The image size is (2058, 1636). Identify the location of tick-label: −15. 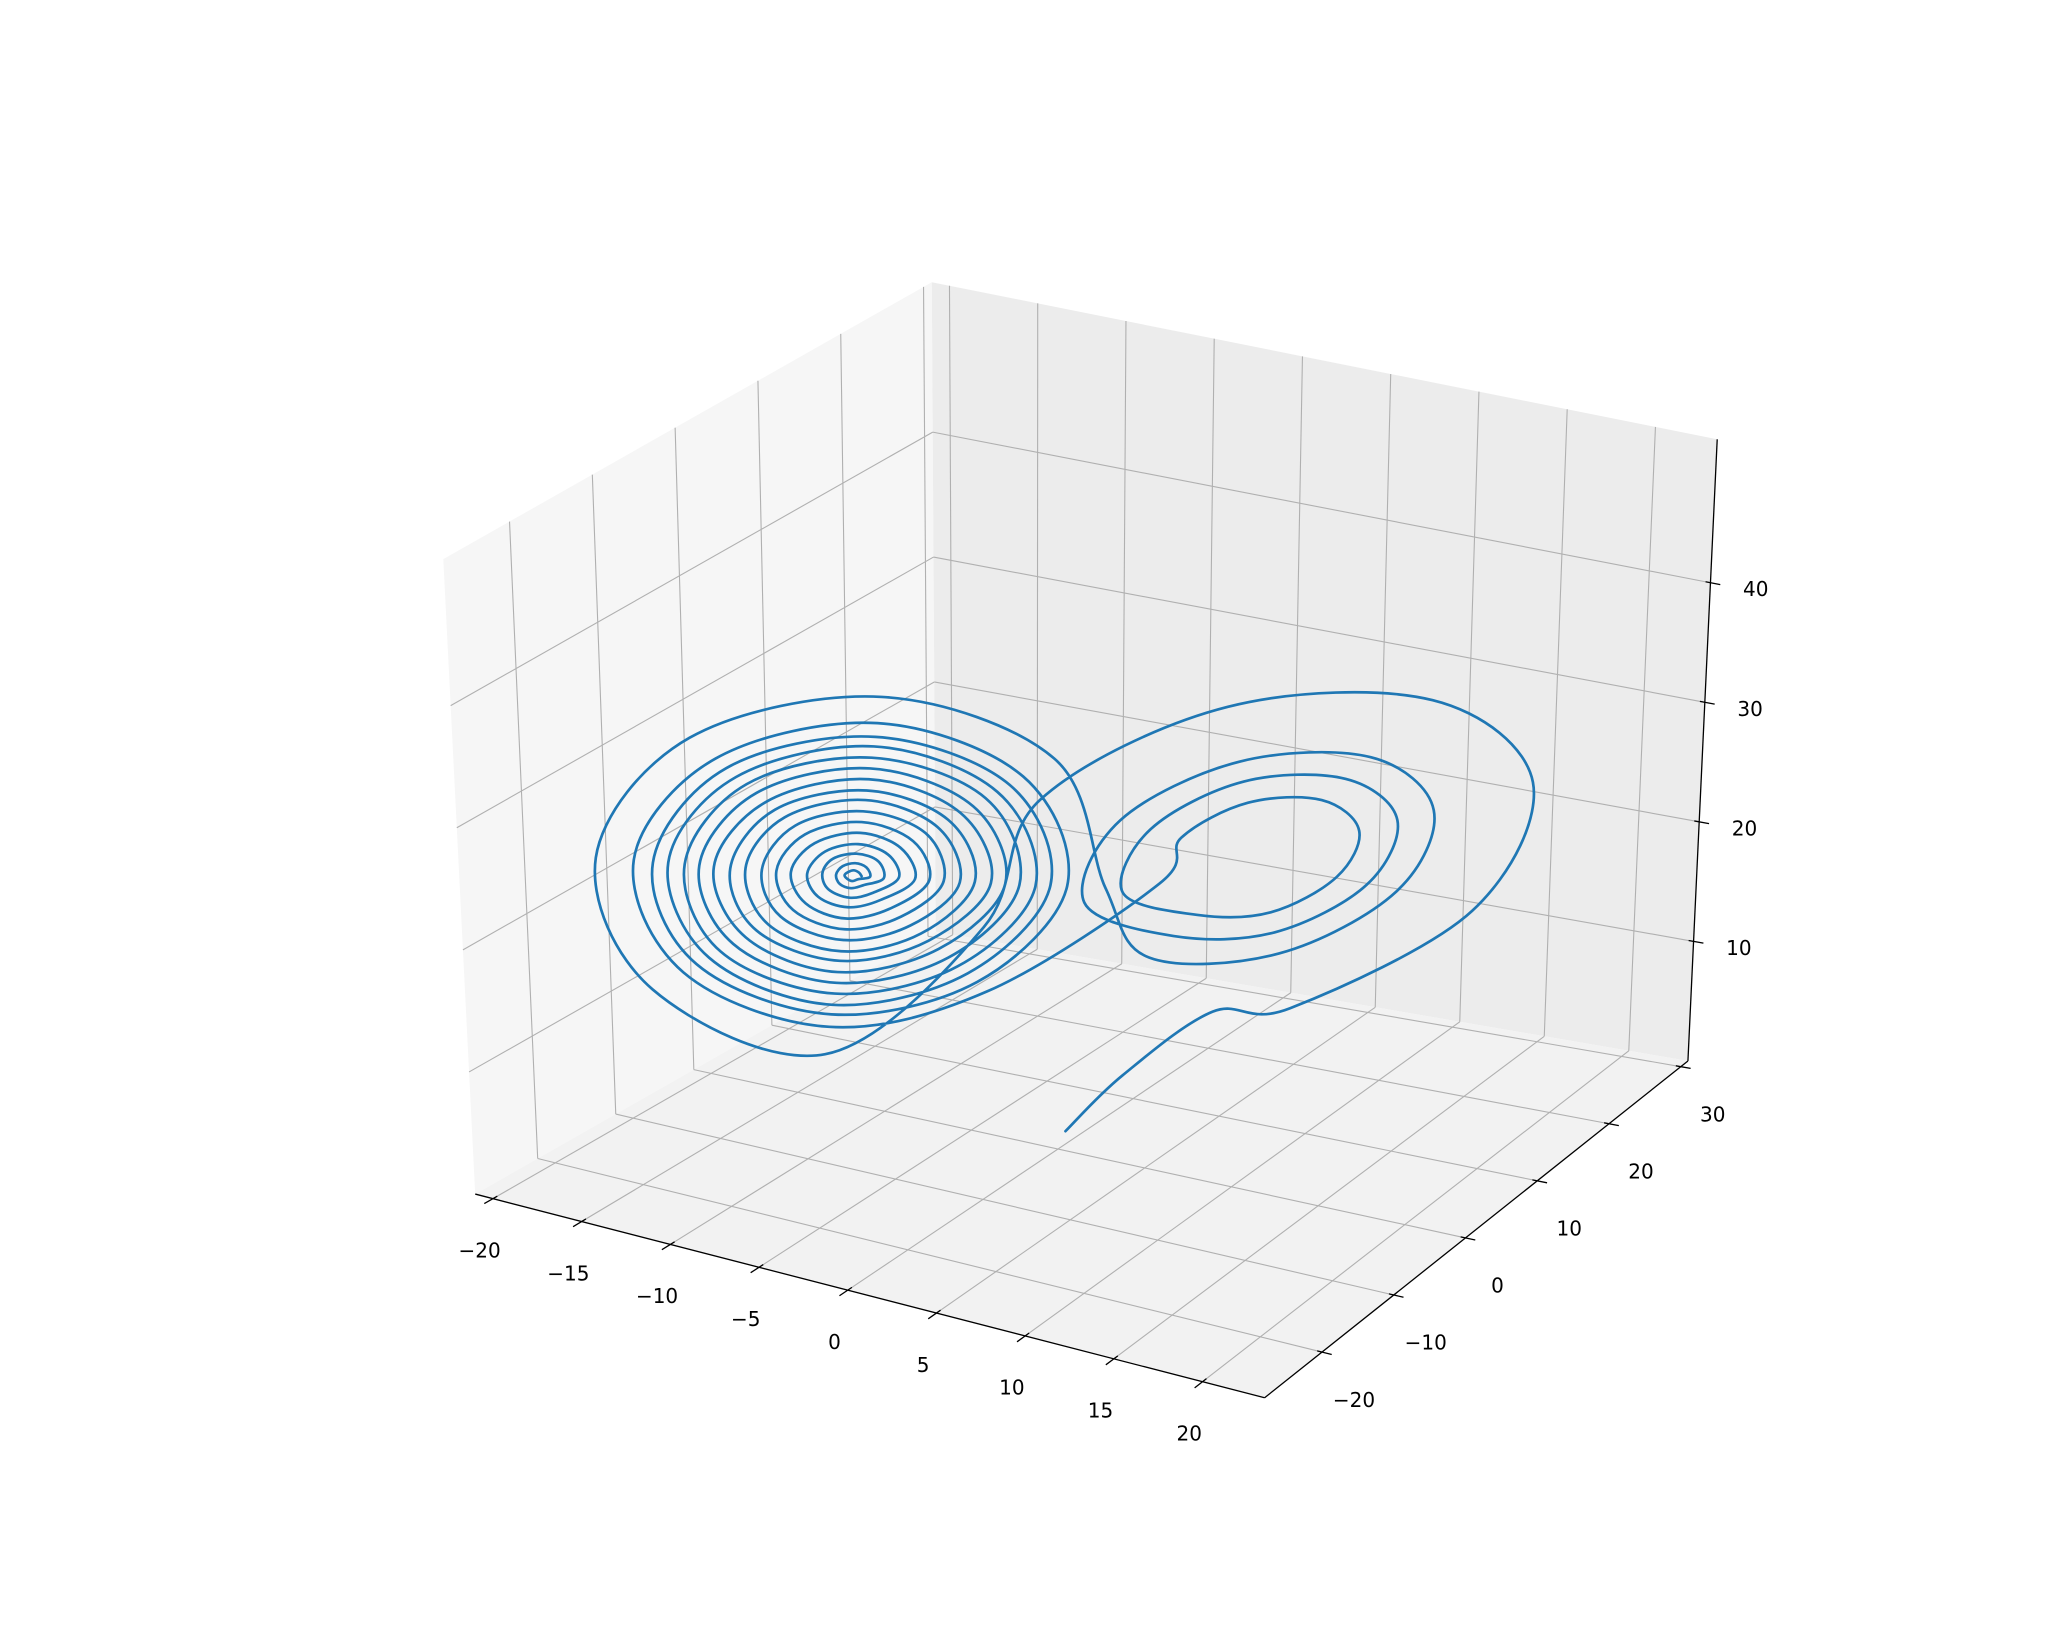
(568, 1273).